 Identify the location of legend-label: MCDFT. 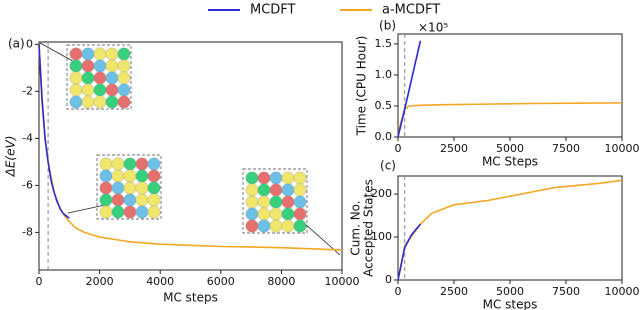
(273, 10).